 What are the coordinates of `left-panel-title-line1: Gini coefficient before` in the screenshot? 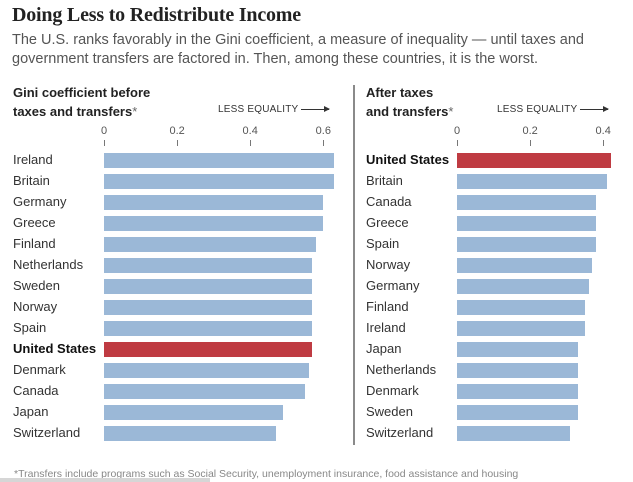 It's located at (82, 92).